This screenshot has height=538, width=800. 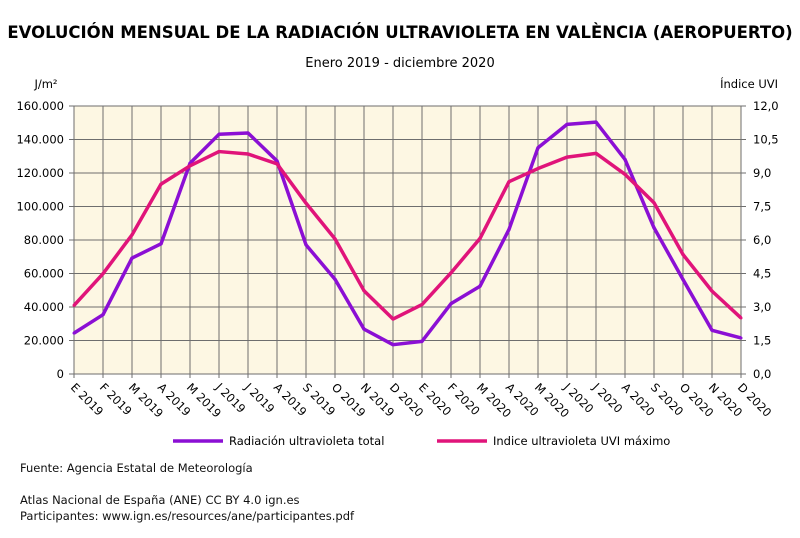 I want to click on y-left-axis-label: J/m², so click(x=45, y=84).